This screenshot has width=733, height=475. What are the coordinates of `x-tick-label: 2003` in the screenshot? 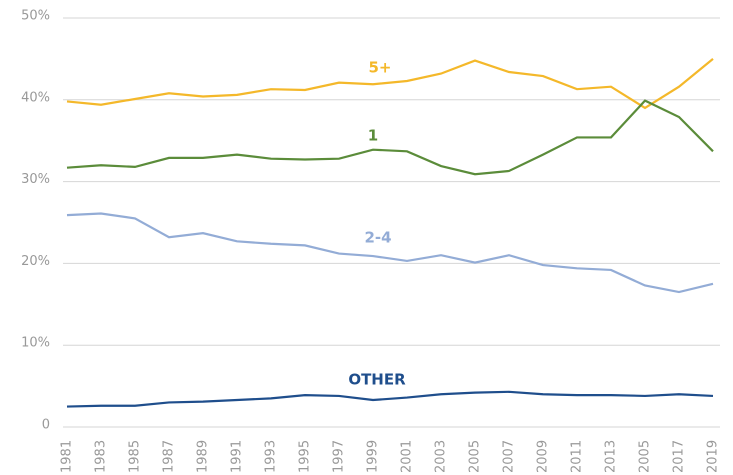 It's located at (441, 456).